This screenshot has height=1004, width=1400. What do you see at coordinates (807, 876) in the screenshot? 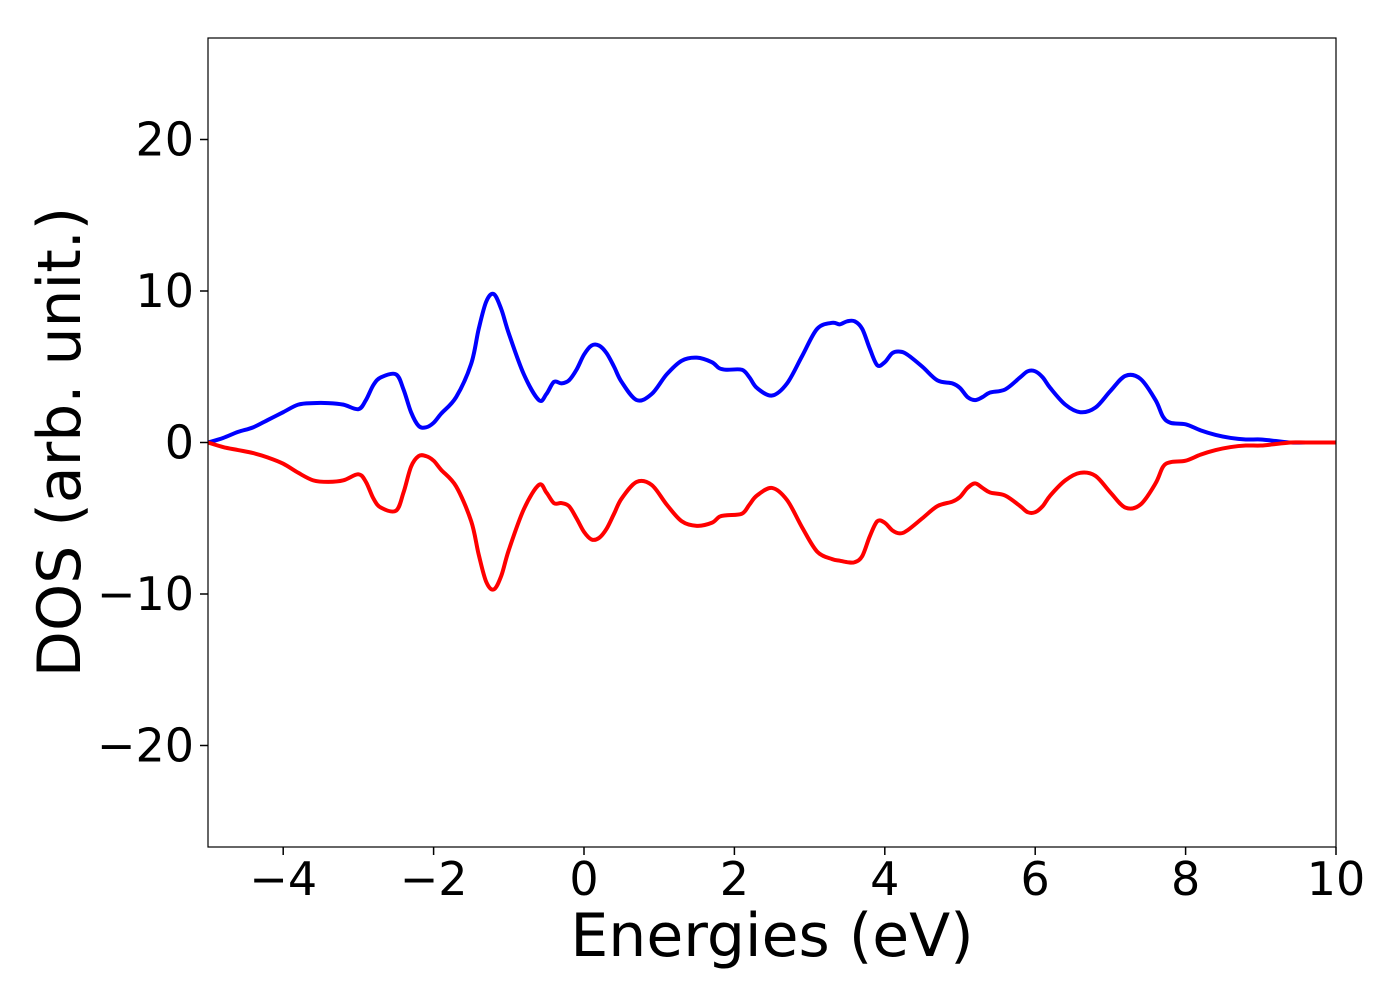
I see `x-axis-ticks: −4 −2 0 2 4 6 8 10` at bounding box center [807, 876].